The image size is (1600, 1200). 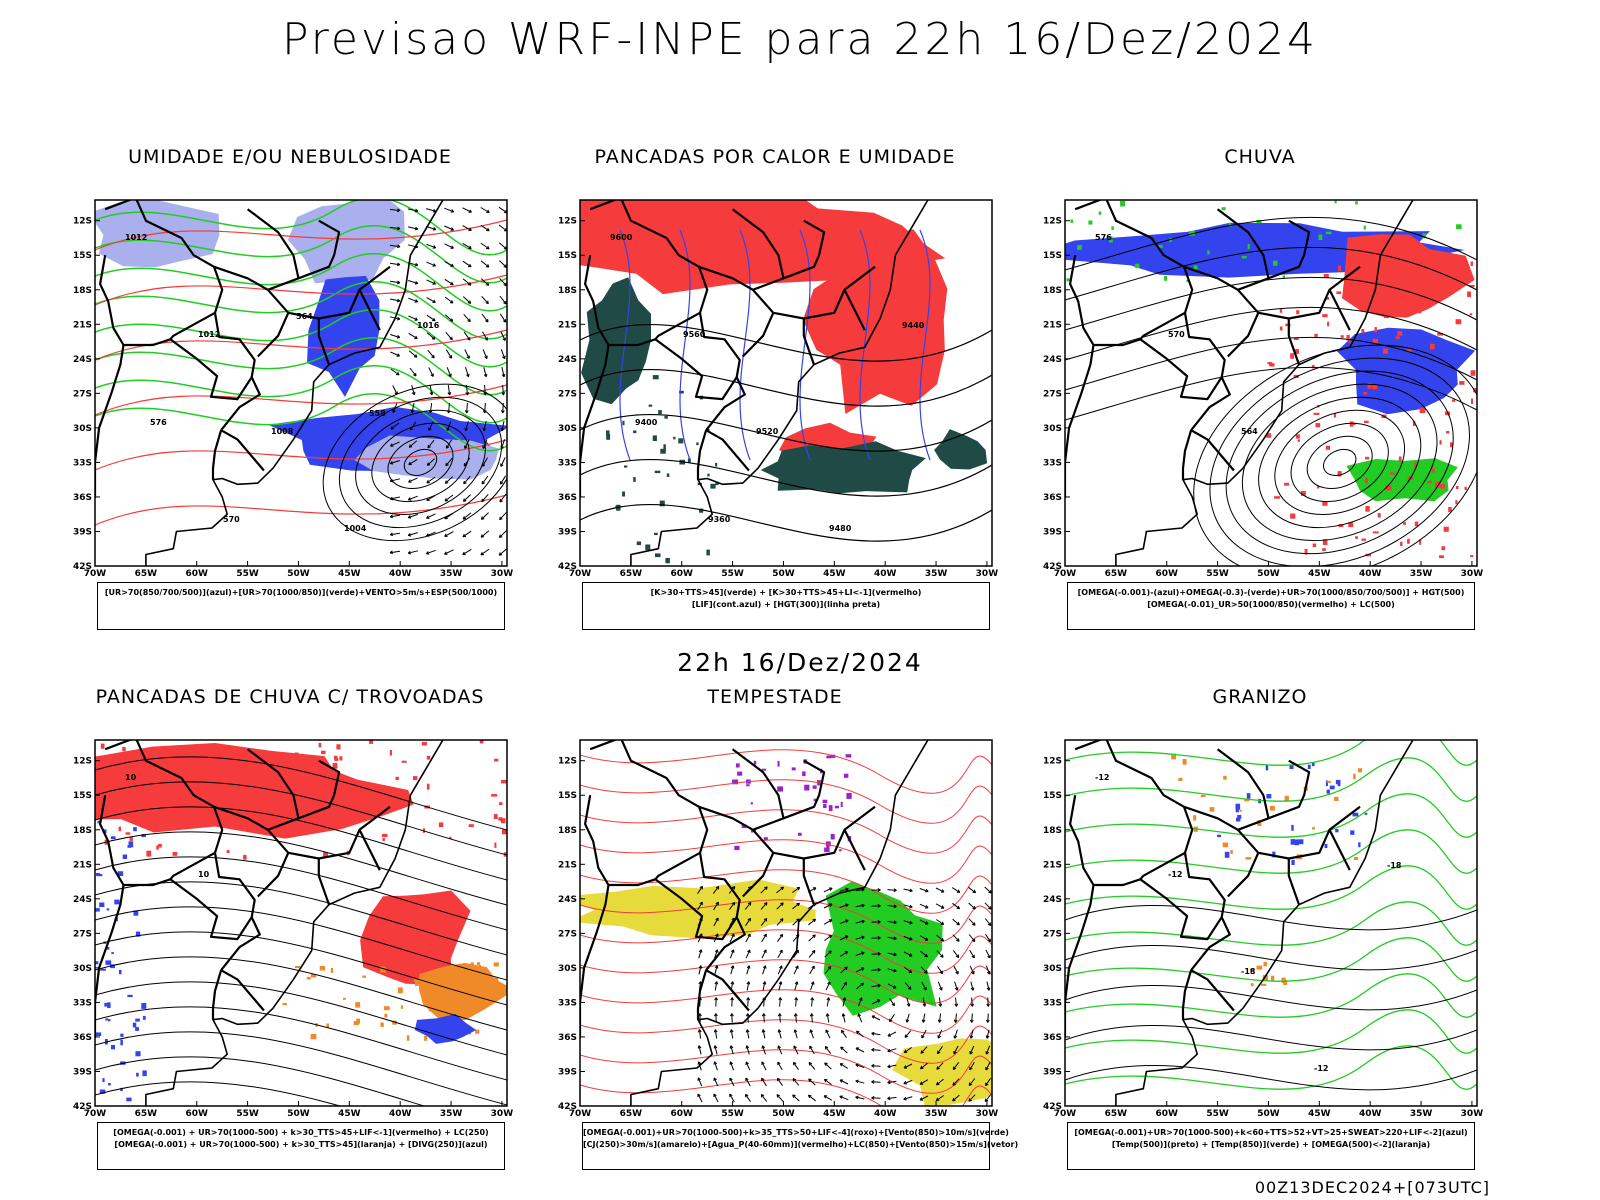 I want to click on temperature-850-contour, so click(x=1271, y=851).